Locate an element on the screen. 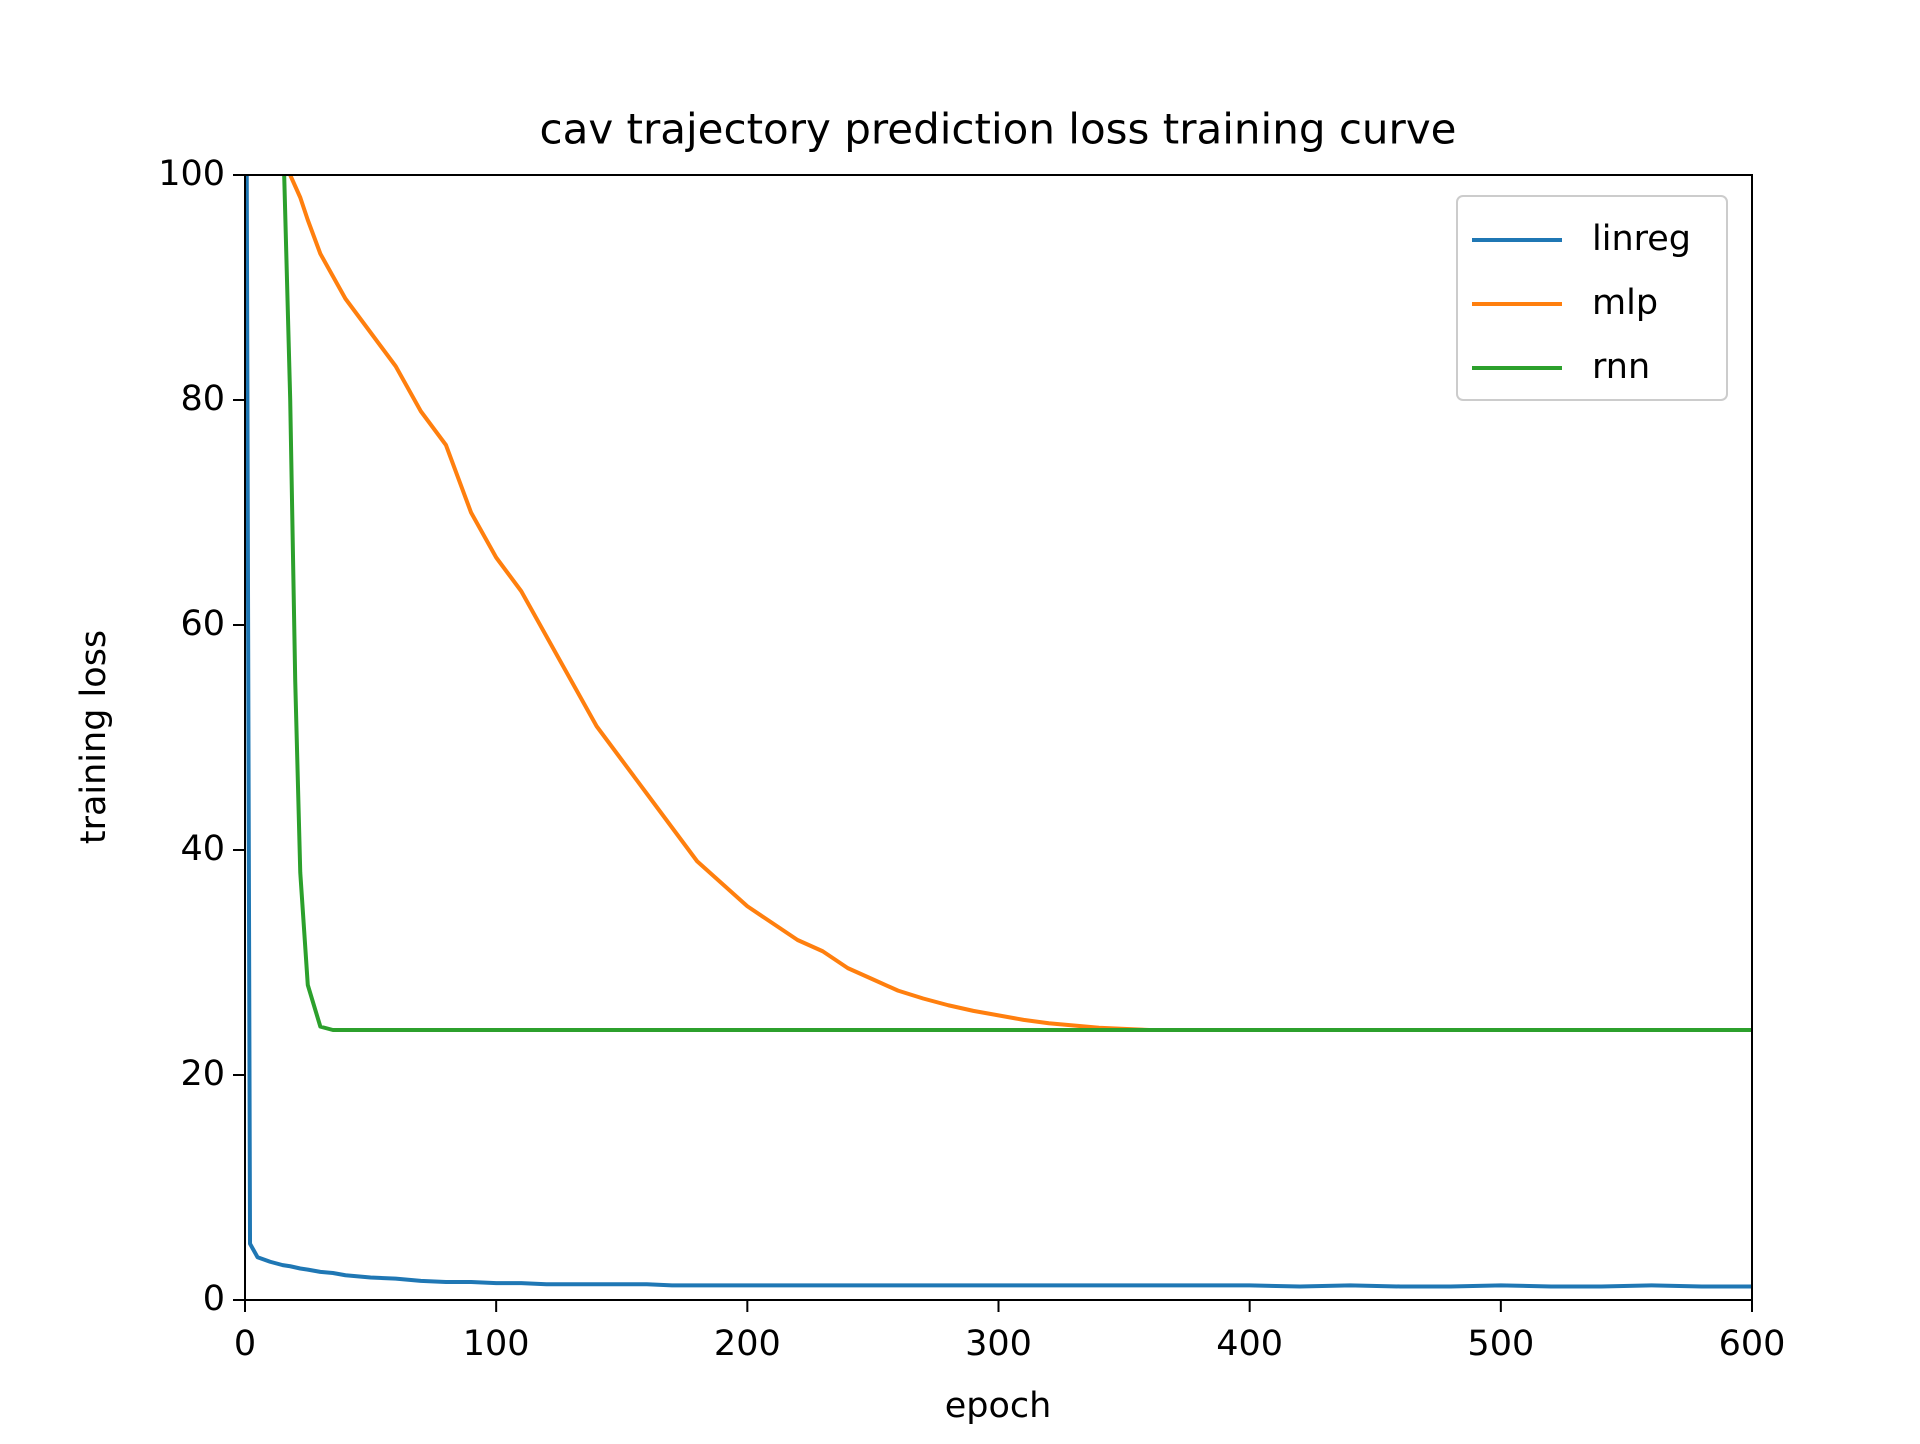 The image size is (1920, 1444). legend-label: linreg is located at coordinates (1641, 239).